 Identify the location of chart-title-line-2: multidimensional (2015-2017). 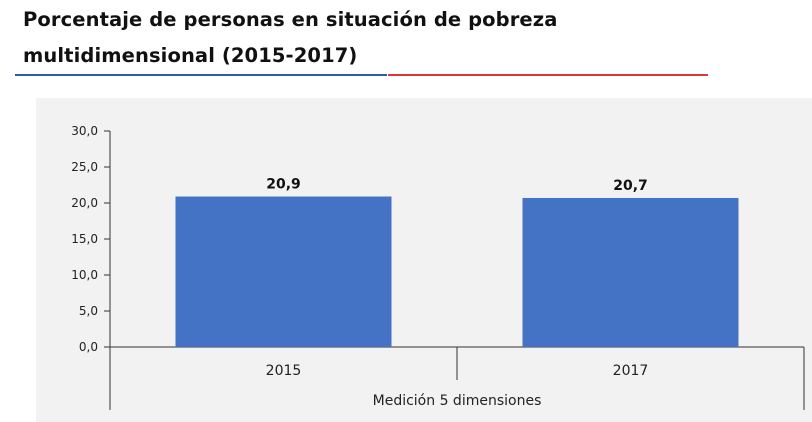
(190, 55).